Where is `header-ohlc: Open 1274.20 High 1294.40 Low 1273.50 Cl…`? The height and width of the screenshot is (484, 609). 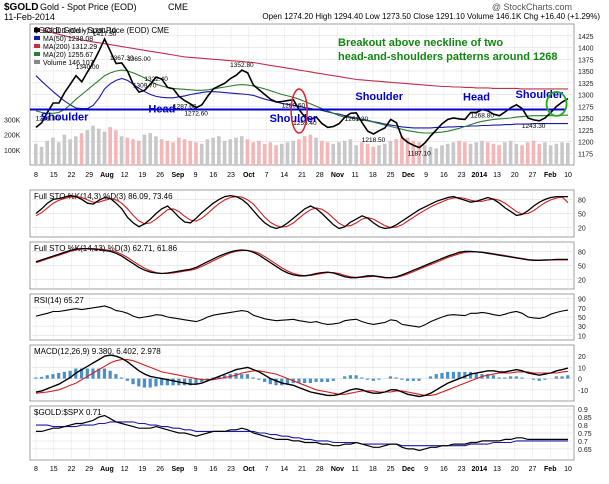 header-ohlc: Open 1274.20 High 1294.40 Low 1273.50 Cl… is located at coordinates (431, 16).